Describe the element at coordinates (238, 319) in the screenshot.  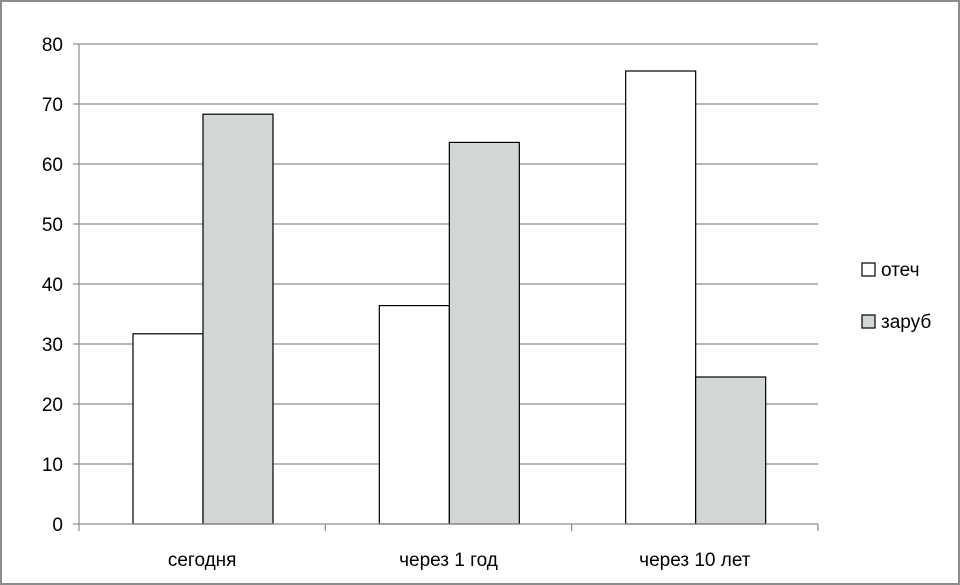
I see `bar-series2-cat1` at that location.